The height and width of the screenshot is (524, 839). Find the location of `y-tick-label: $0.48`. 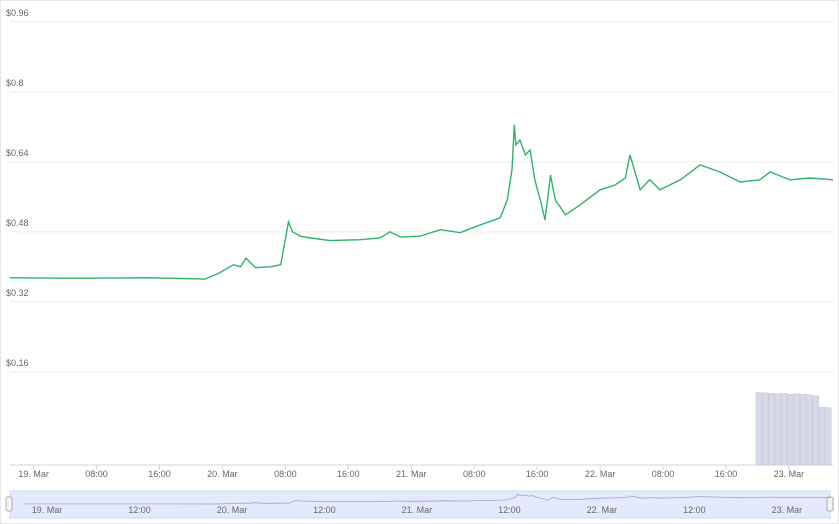

y-tick-label: $0.48 is located at coordinates (17, 223).